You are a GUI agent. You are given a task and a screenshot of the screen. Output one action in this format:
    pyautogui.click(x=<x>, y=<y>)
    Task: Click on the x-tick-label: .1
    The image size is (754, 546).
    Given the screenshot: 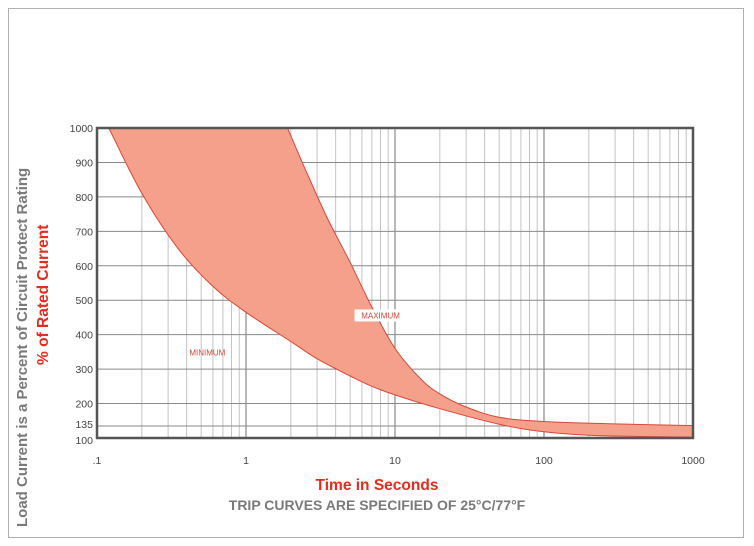 What is the action you would take?
    pyautogui.click(x=97, y=461)
    